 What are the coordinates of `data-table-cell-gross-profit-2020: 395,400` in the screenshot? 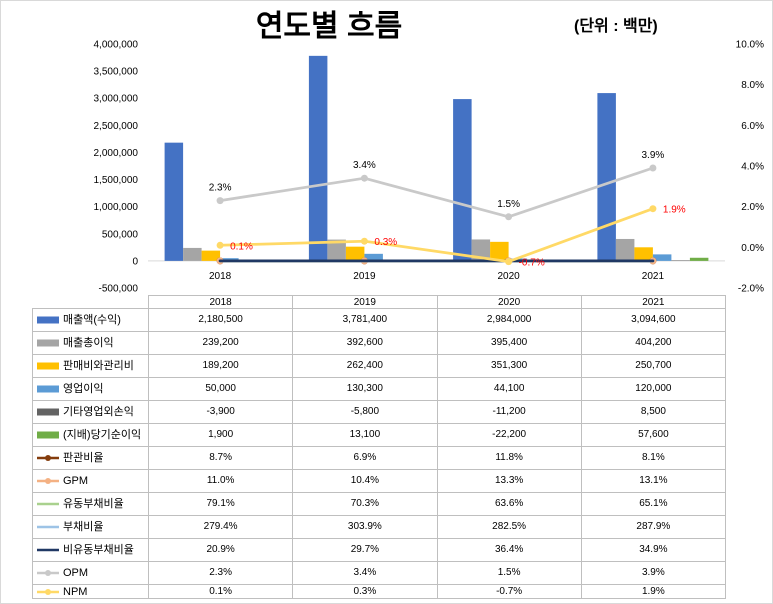 It's located at (509, 343).